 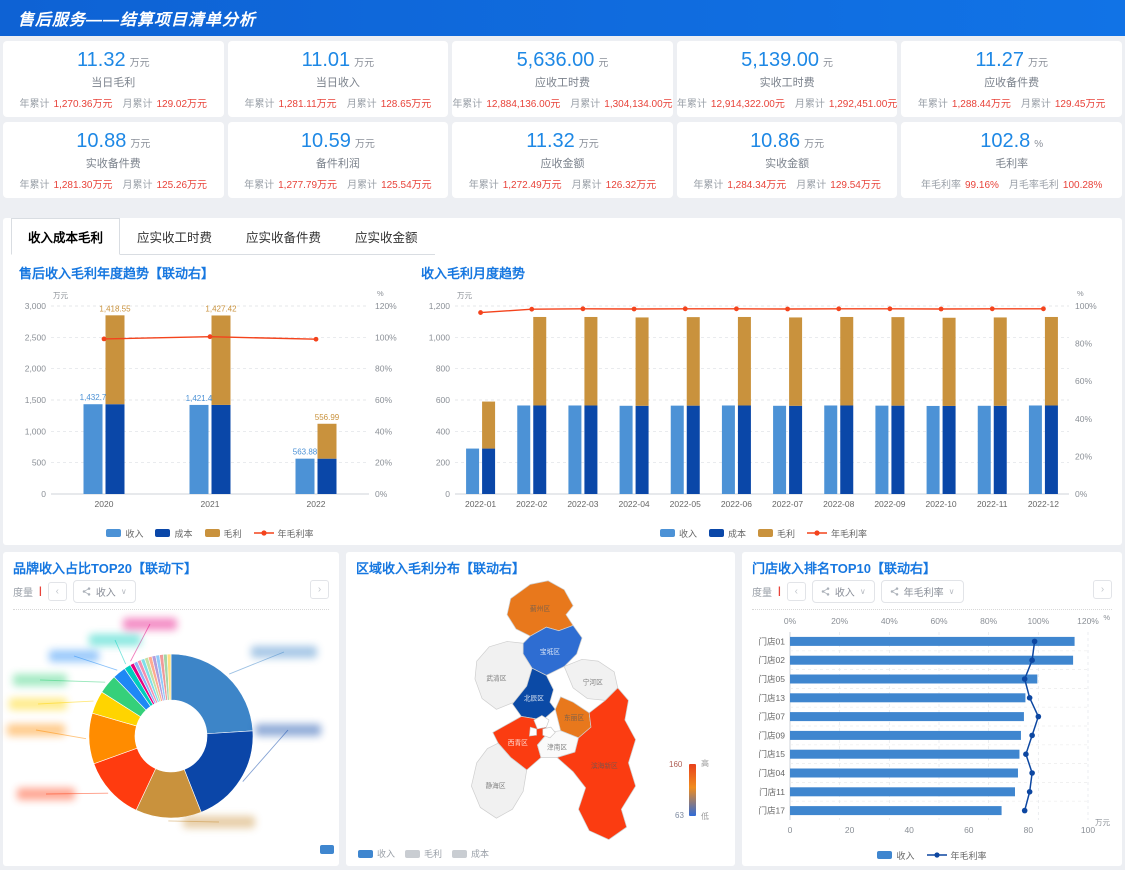 I want to click on kpi-stats: 年累计 12,914,322.00元 月累计 1,292,451.00元, so click(x=787, y=102).